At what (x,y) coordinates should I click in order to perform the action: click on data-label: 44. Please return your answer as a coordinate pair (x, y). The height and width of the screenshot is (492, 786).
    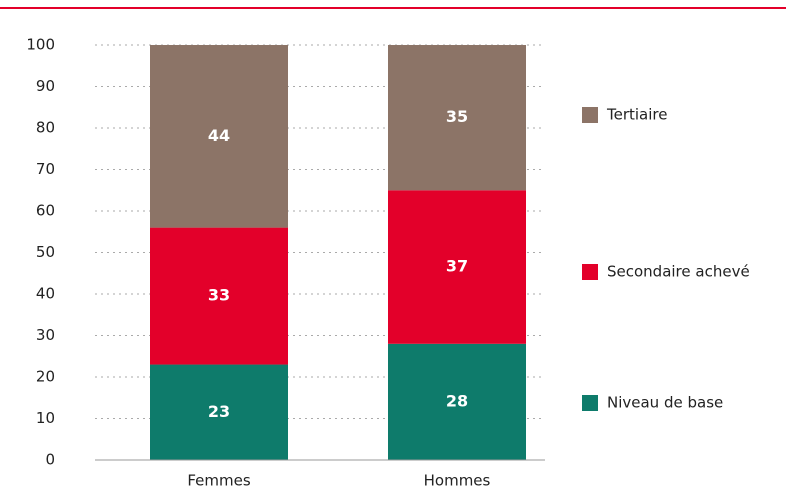
    Looking at the image, I should click on (219, 135).